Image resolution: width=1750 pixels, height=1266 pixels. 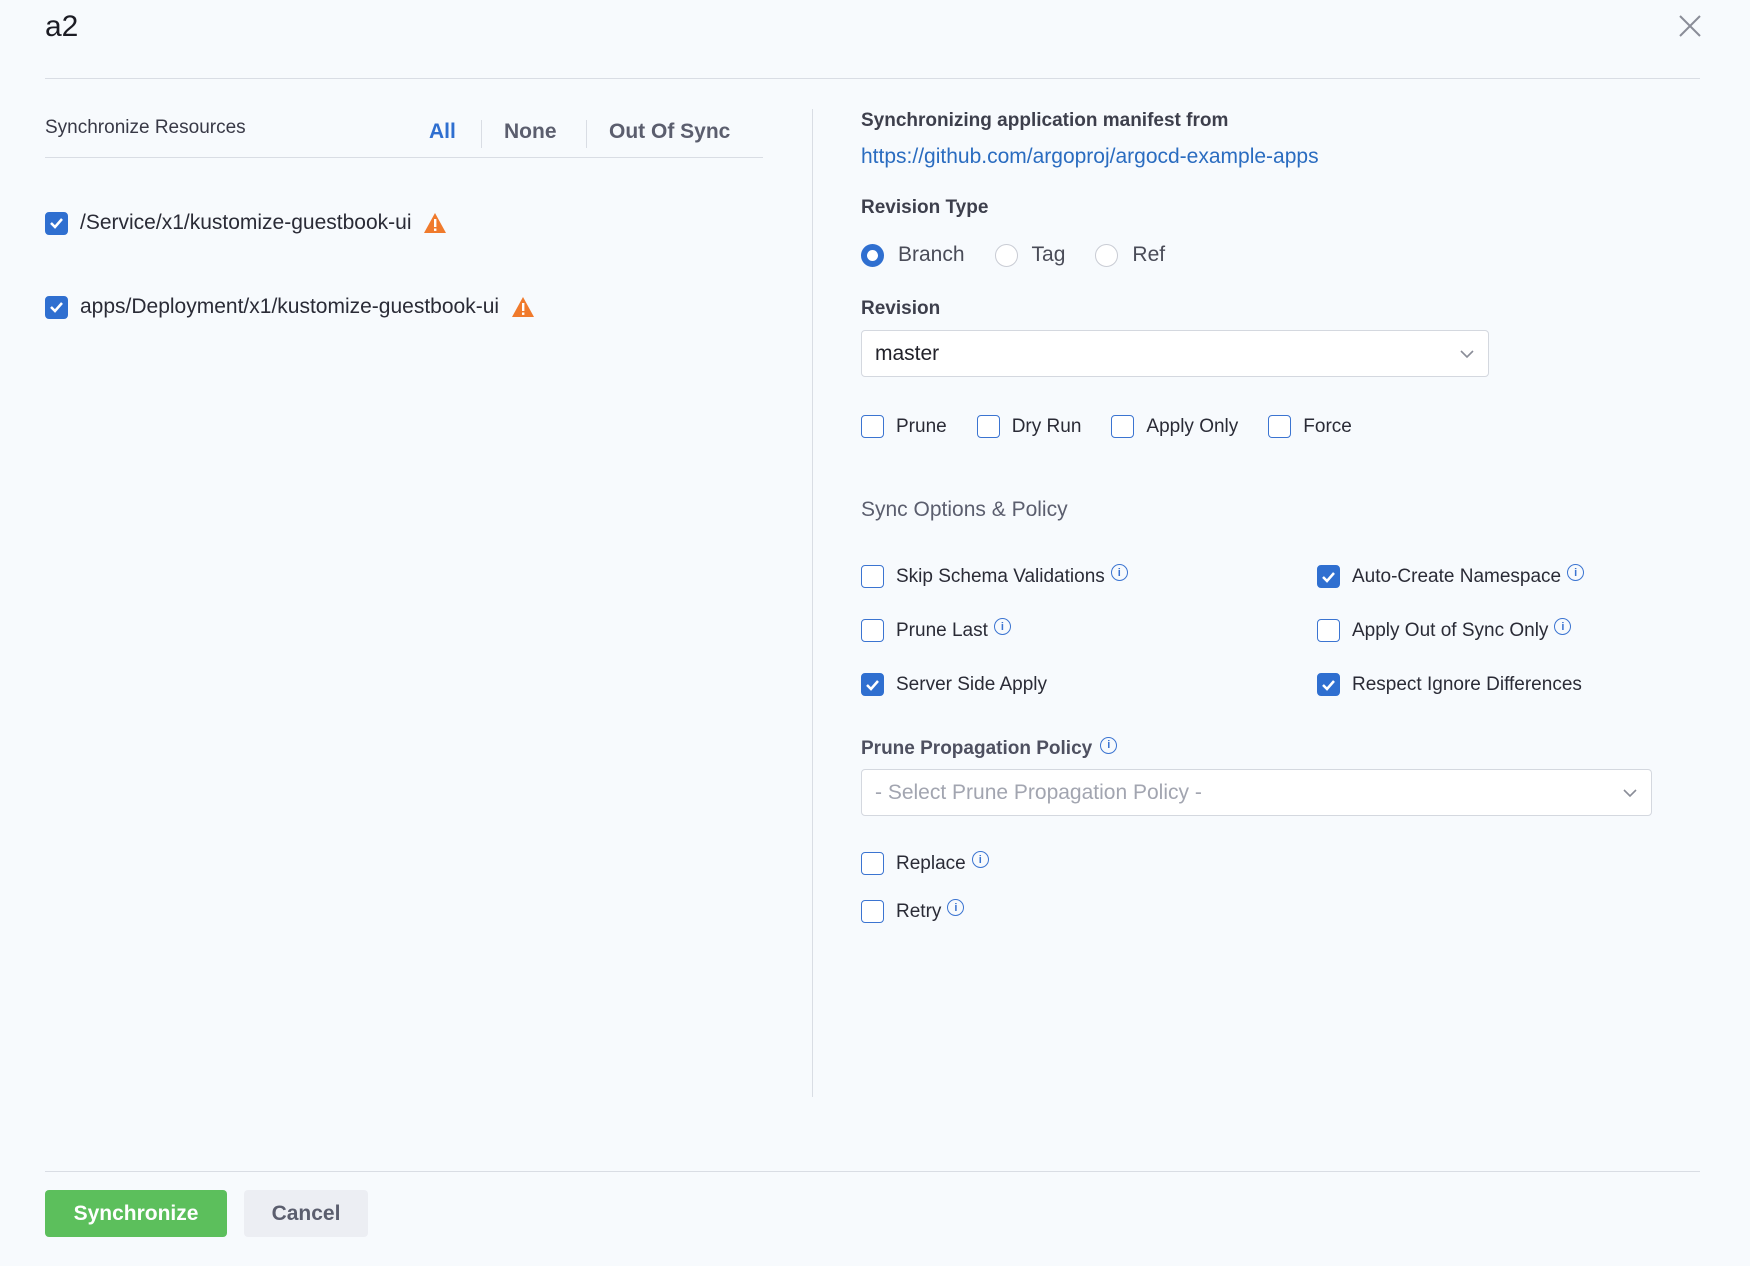 What do you see at coordinates (1192, 426) in the screenshot?
I see `apply-only-label: Apply Only` at bounding box center [1192, 426].